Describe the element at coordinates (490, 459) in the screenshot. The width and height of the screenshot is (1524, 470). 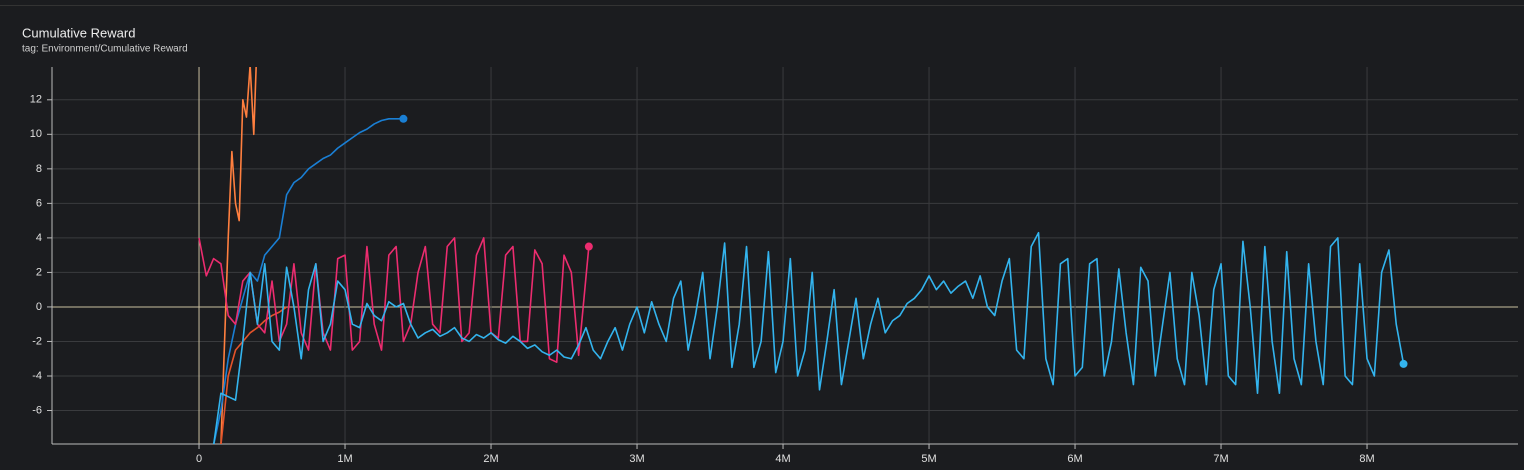
I see `x-tick-label: 2M` at that location.